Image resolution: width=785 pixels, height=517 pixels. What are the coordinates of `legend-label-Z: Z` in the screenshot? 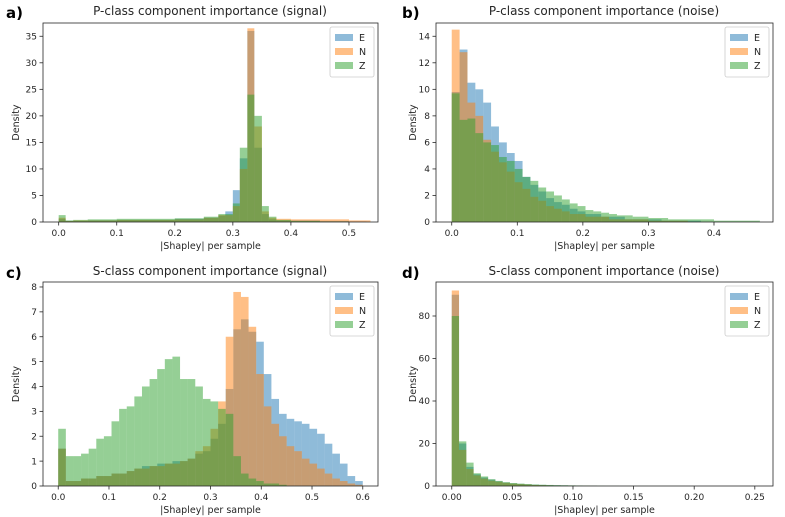 It's located at (362, 325).